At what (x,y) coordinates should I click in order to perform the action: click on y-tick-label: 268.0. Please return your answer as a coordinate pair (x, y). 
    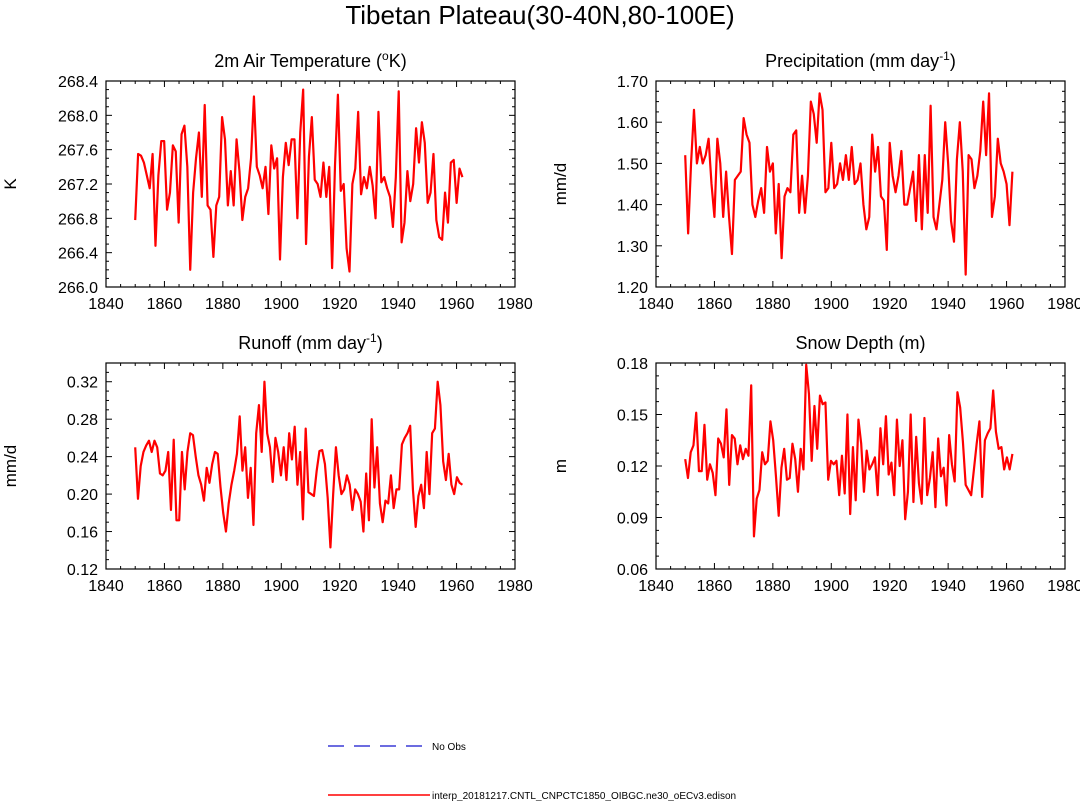
    Looking at the image, I should click on (78, 116).